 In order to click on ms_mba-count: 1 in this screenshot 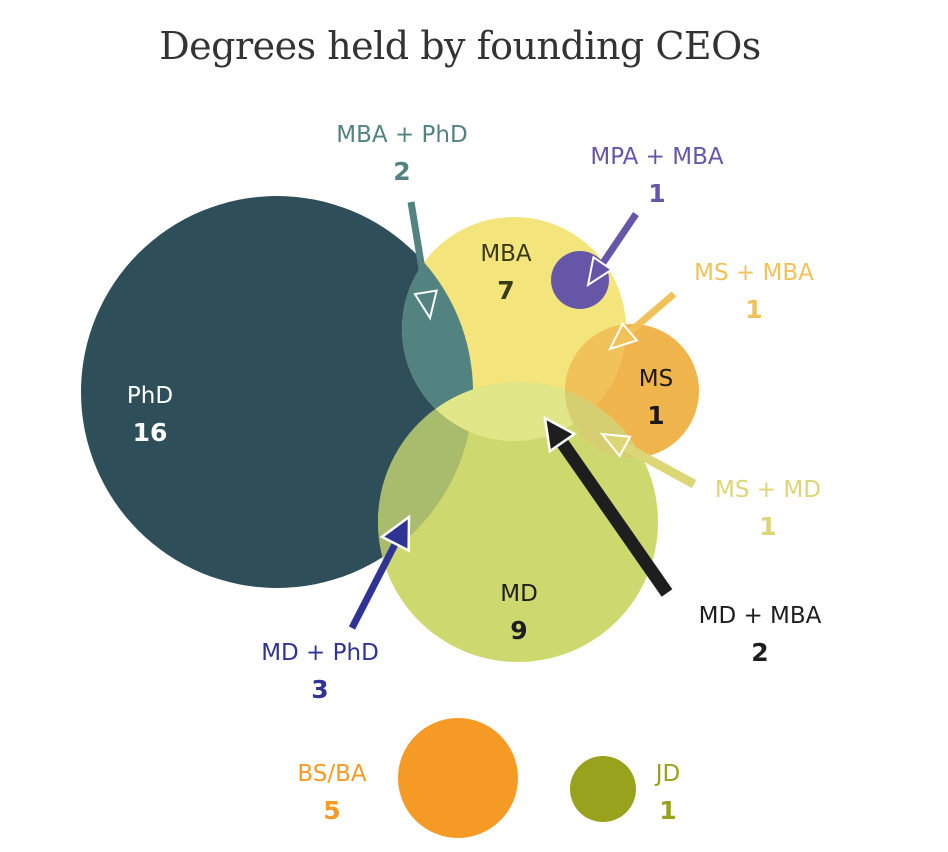, I will do `click(753, 309)`.